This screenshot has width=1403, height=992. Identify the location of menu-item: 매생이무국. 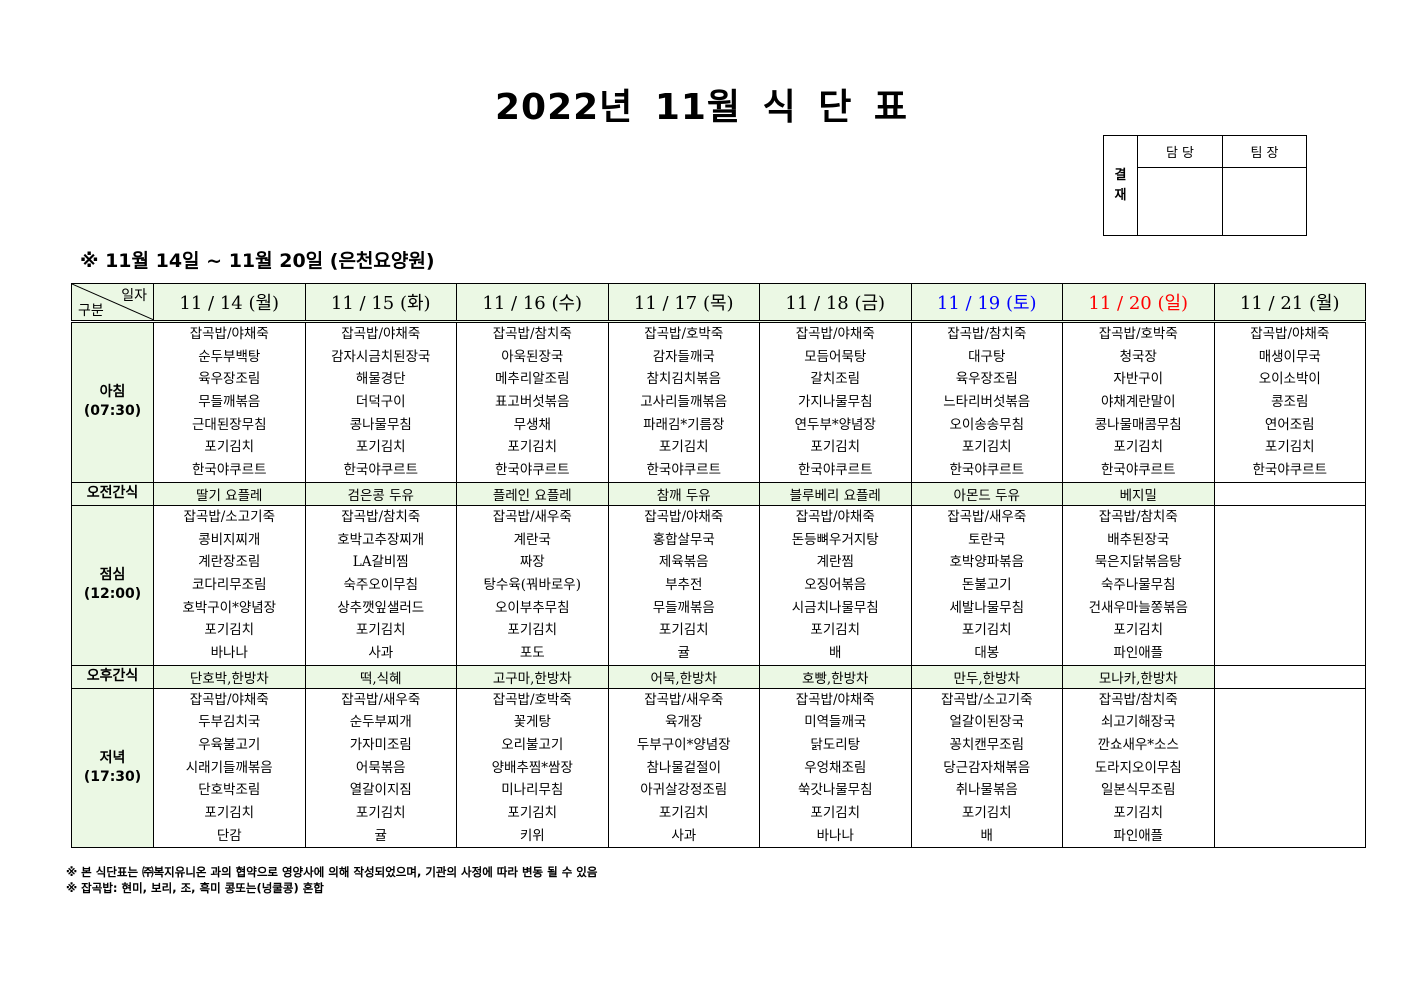
(1289, 356).